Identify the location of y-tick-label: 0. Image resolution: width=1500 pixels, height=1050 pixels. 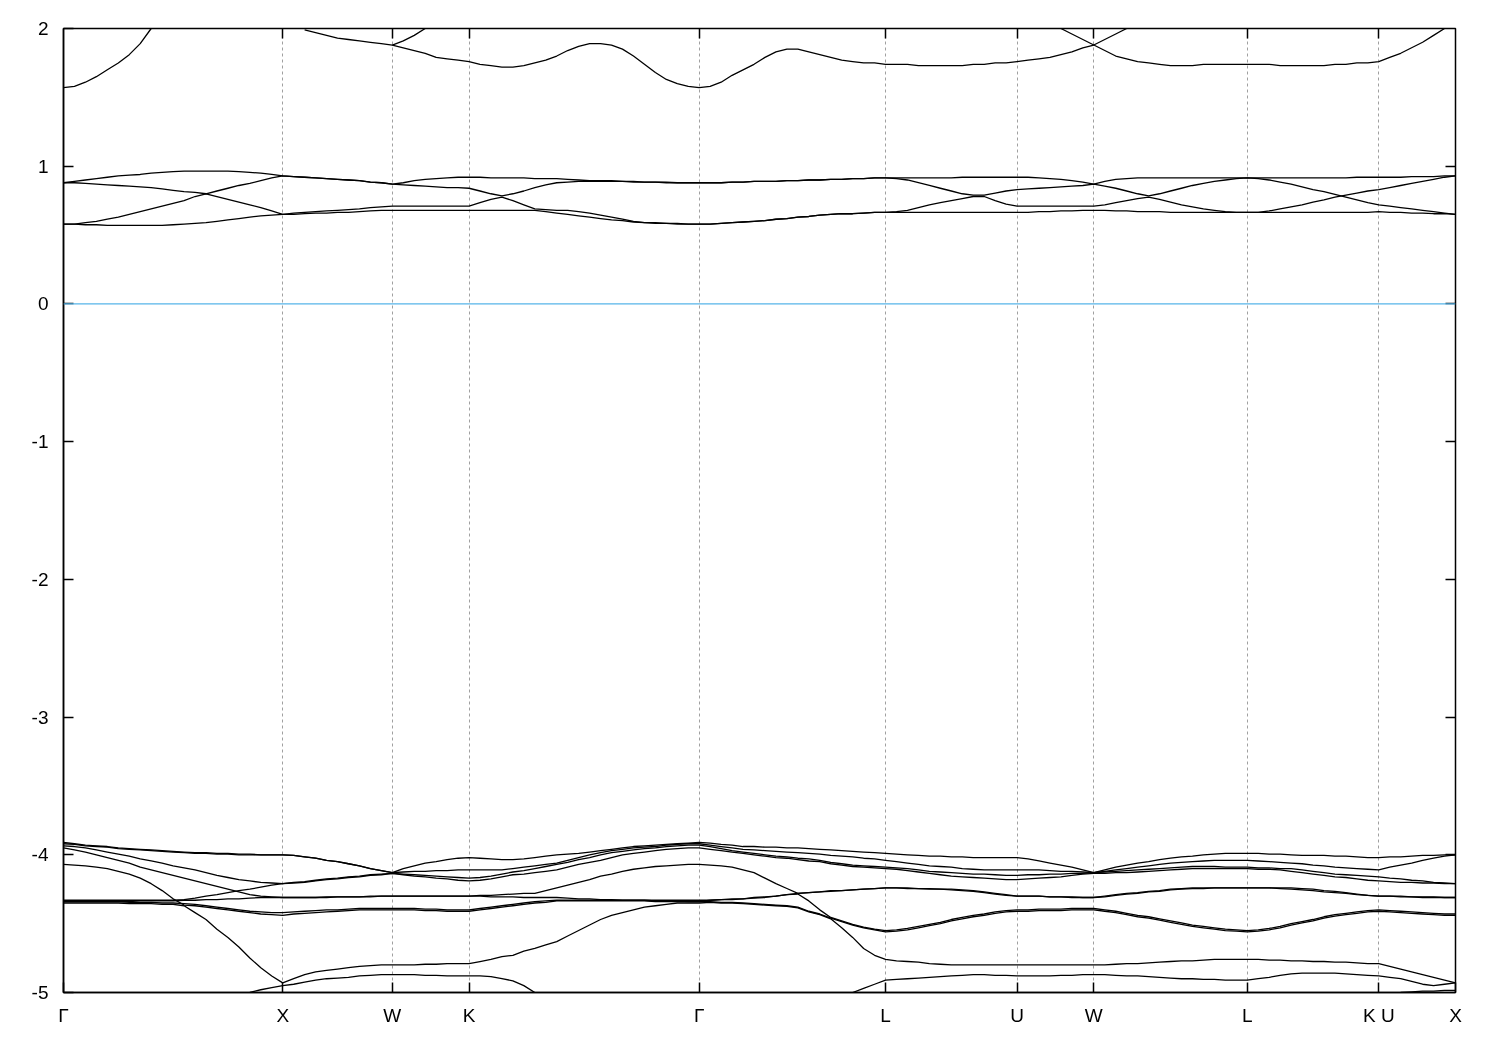
(43, 304).